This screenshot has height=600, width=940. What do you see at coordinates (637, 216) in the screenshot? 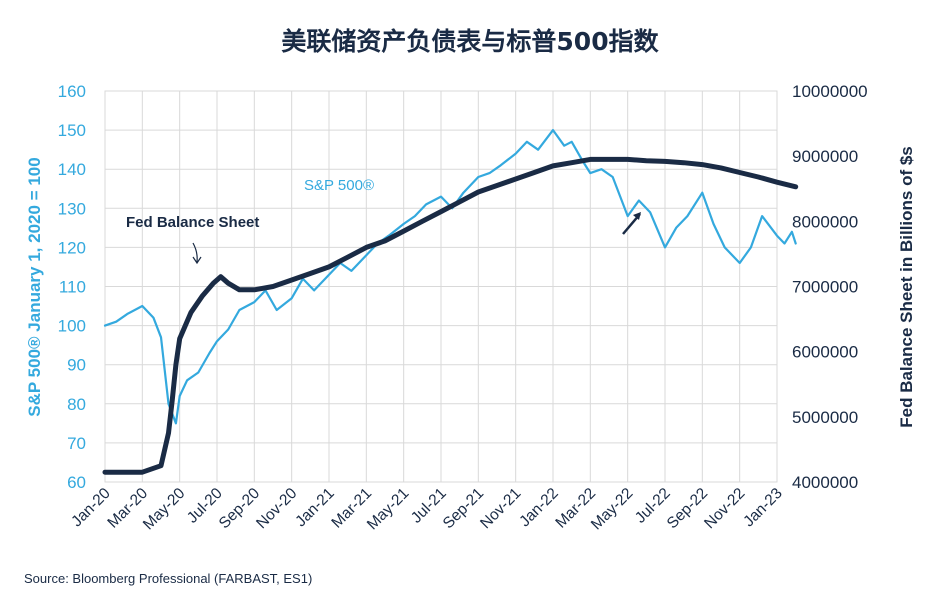
I see `annotation-arrow-2-head` at bounding box center [637, 216].